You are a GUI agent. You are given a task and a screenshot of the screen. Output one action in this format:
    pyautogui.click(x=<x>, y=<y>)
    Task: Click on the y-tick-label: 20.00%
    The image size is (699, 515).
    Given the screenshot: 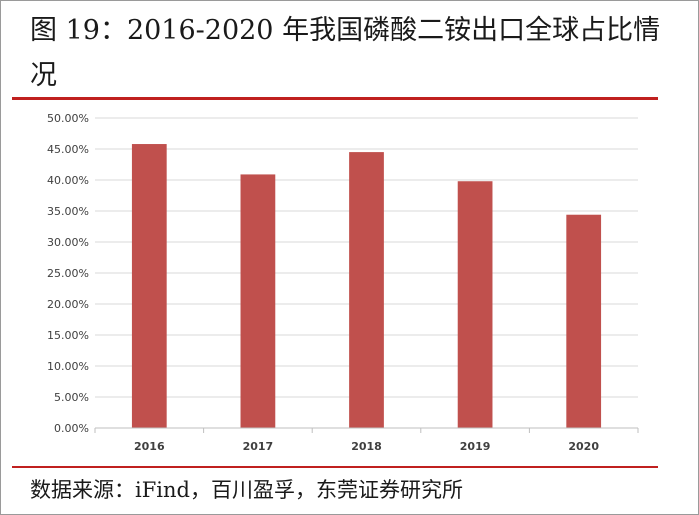 What is the action you would take?
    pyautogui.click(x=68, y=304)
    